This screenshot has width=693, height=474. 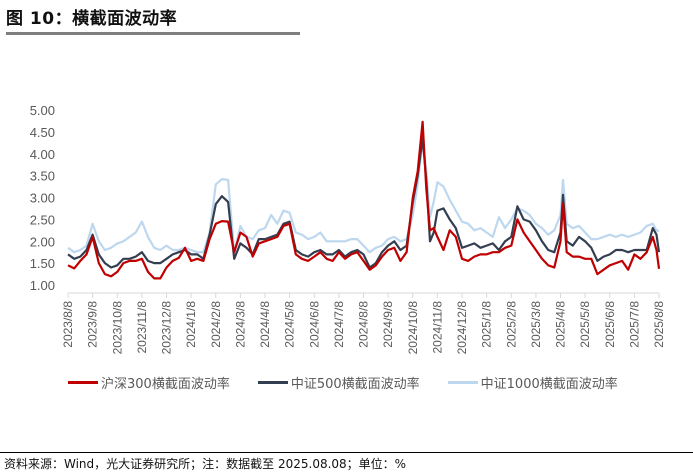 I want to click on legend-swatch-zz500, so click(x=272, y=382).